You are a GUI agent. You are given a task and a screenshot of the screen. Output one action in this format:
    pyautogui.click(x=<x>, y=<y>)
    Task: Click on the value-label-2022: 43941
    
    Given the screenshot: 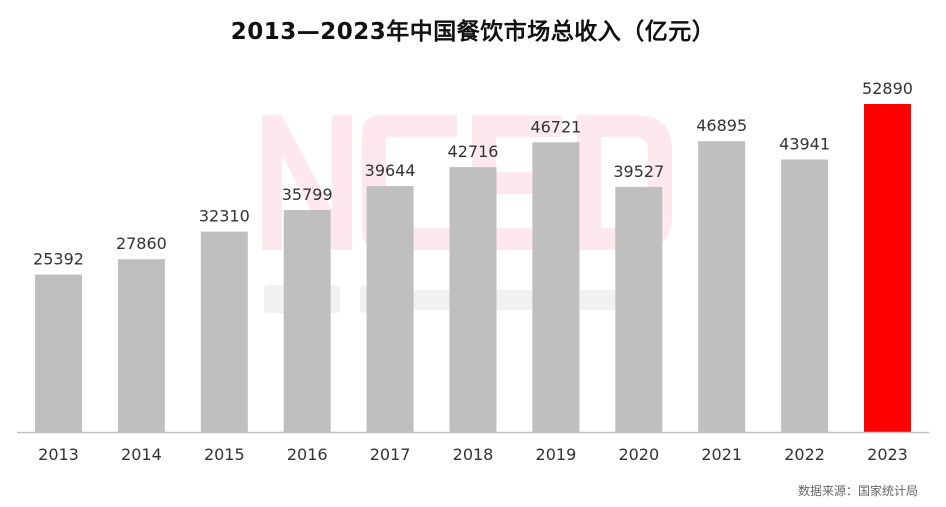 What is the action you would take?
    pyautogui.click(x=804, y=144)
    